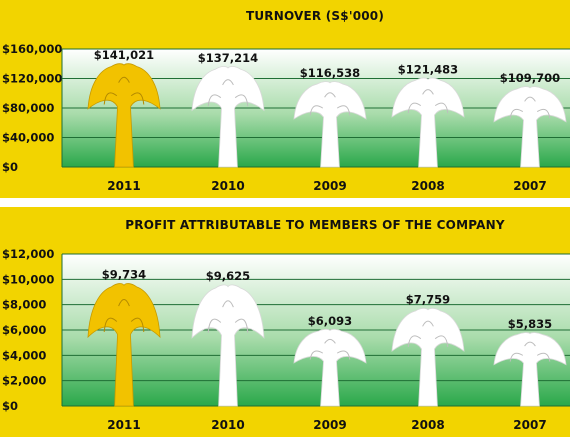 This screenshot has height=437, width=570. I want to click on y-tick-label: $160,000, so click(32, 49).